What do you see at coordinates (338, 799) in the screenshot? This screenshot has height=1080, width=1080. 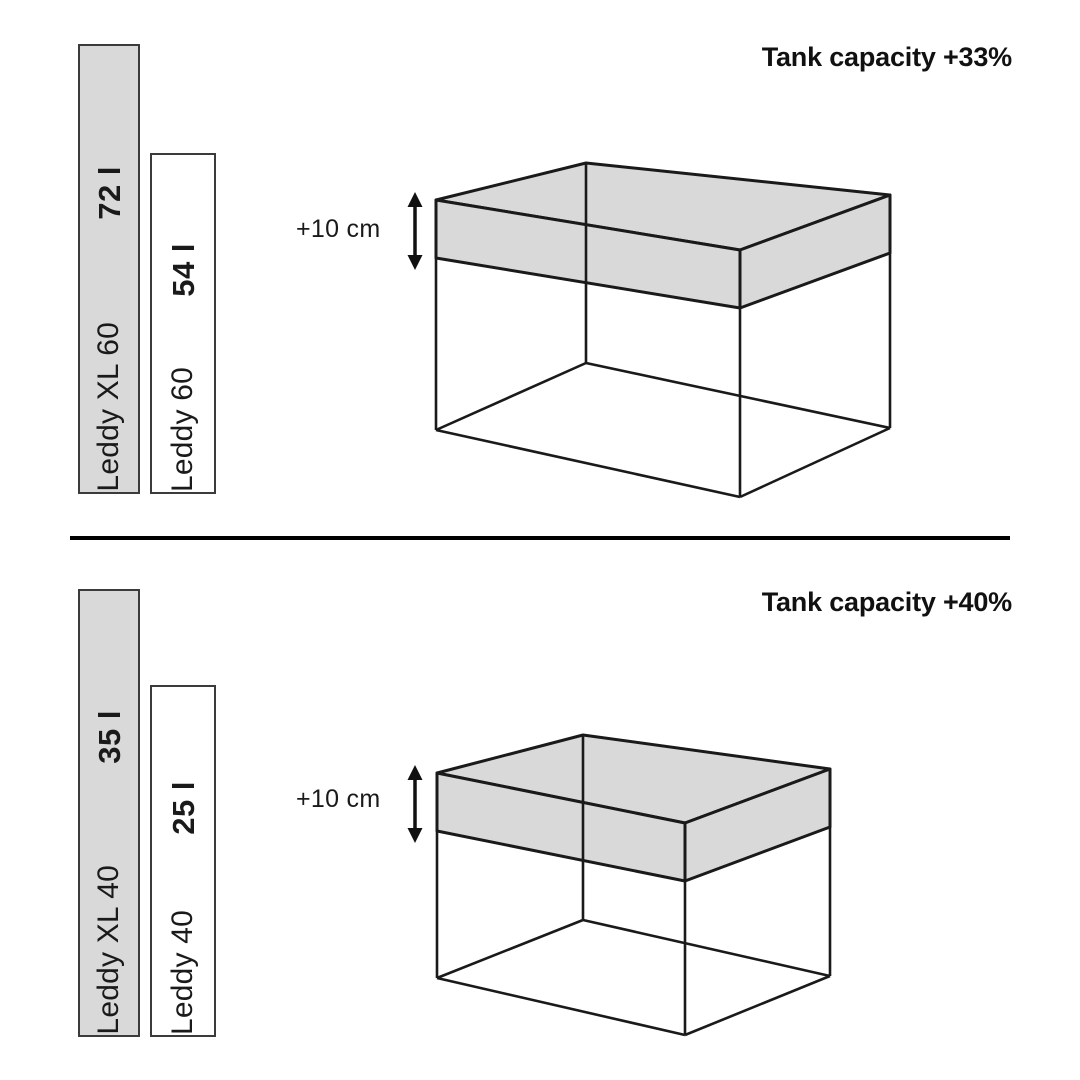 I see `dimension-label-bottom: +10 cm` at bounding box center [338, 799].